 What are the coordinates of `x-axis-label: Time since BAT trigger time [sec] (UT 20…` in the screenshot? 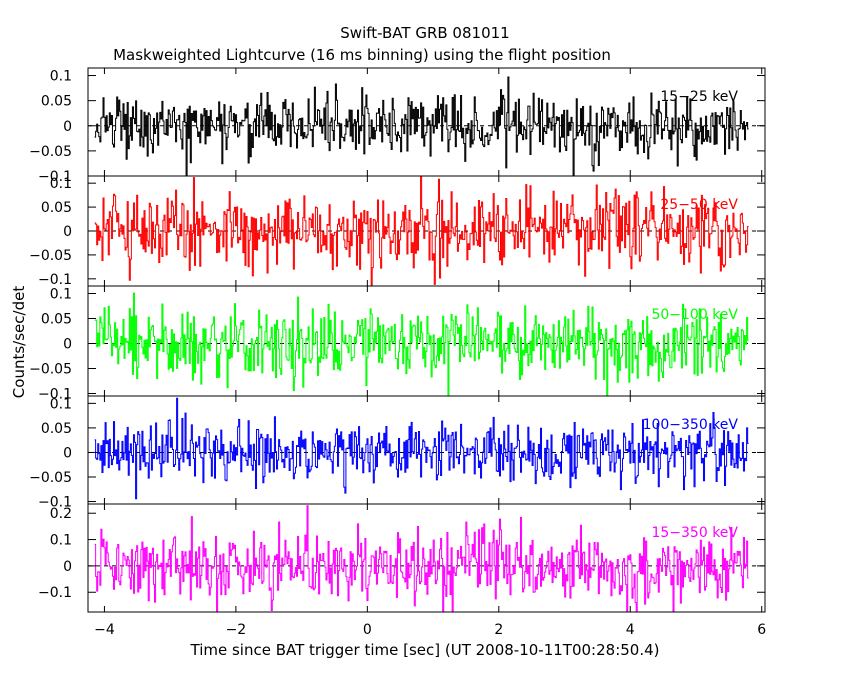 It's located at (425, 650).